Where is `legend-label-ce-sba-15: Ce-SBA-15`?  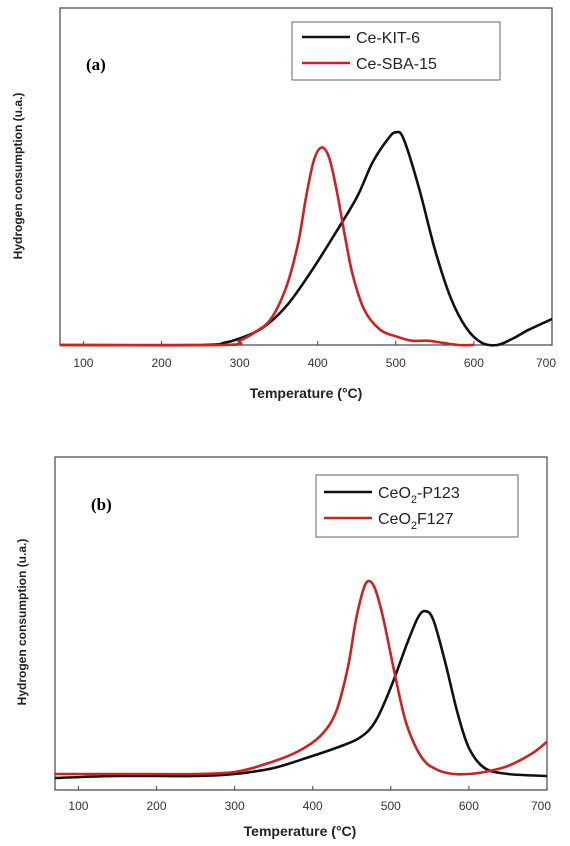 legend-label-ce-sba-15: Ce-SBA-15 is located at coordinates (396, 64).